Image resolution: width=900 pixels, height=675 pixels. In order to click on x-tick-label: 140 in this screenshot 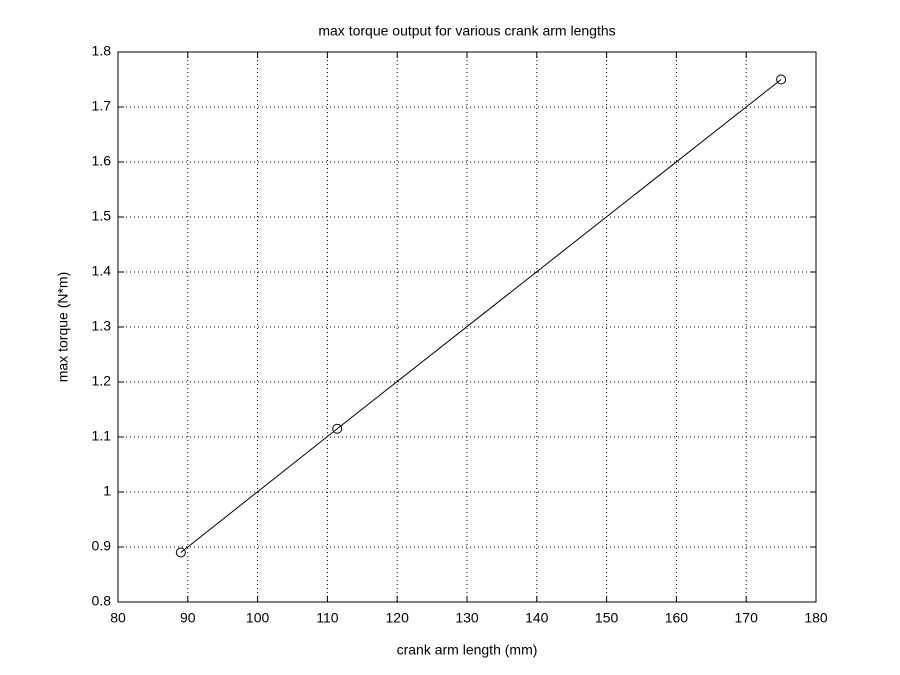, I will do `click(537, 618)`.